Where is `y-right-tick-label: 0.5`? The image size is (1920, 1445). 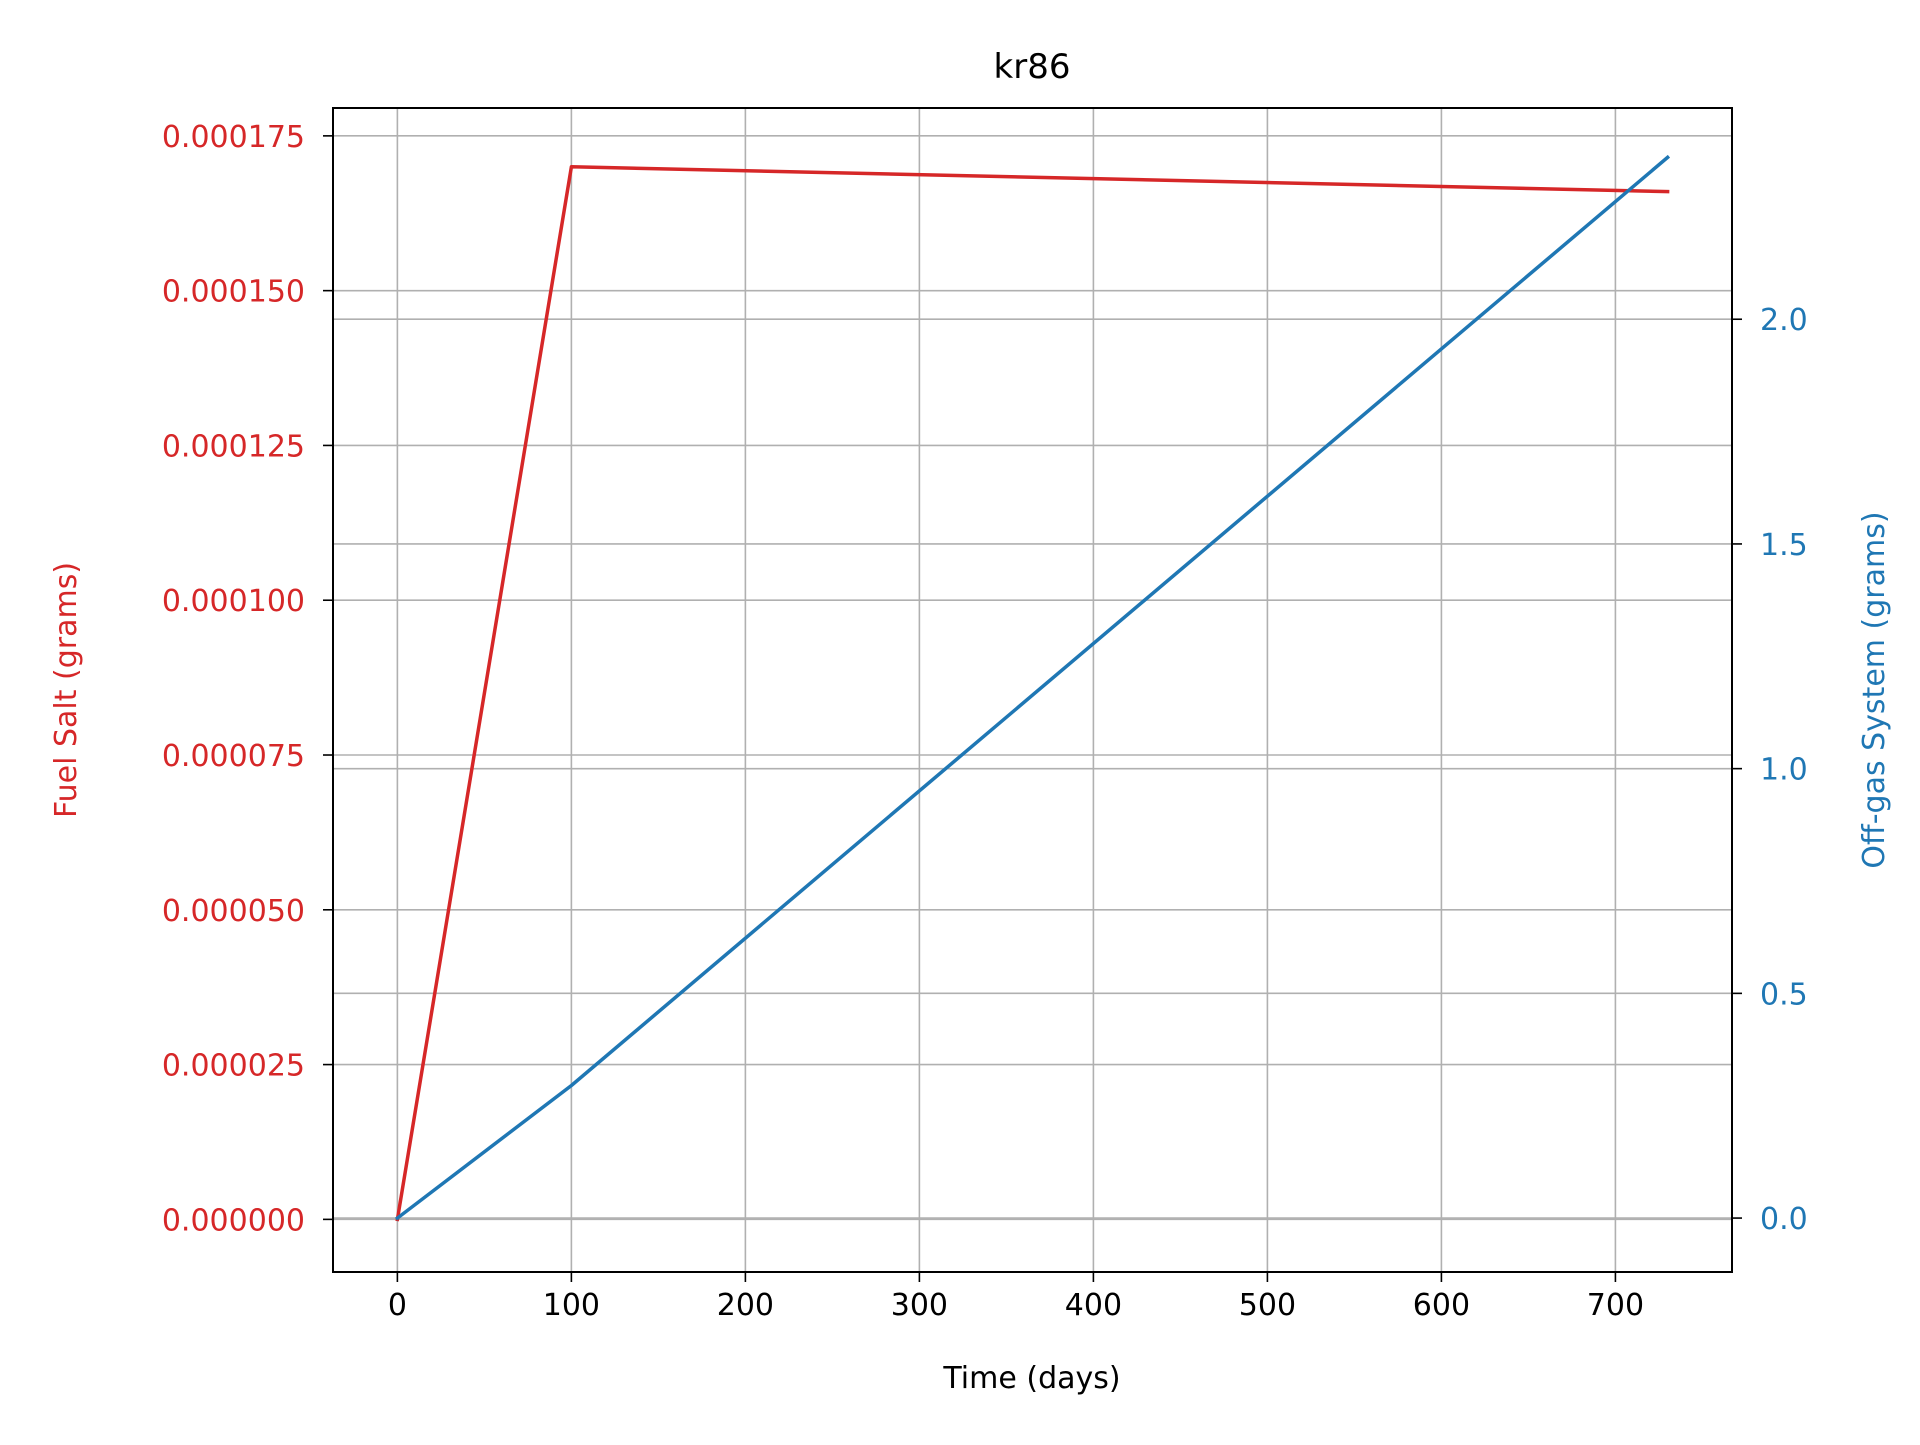
y-right-tick-label: 0.5 is located at coordinates (1784, 994).